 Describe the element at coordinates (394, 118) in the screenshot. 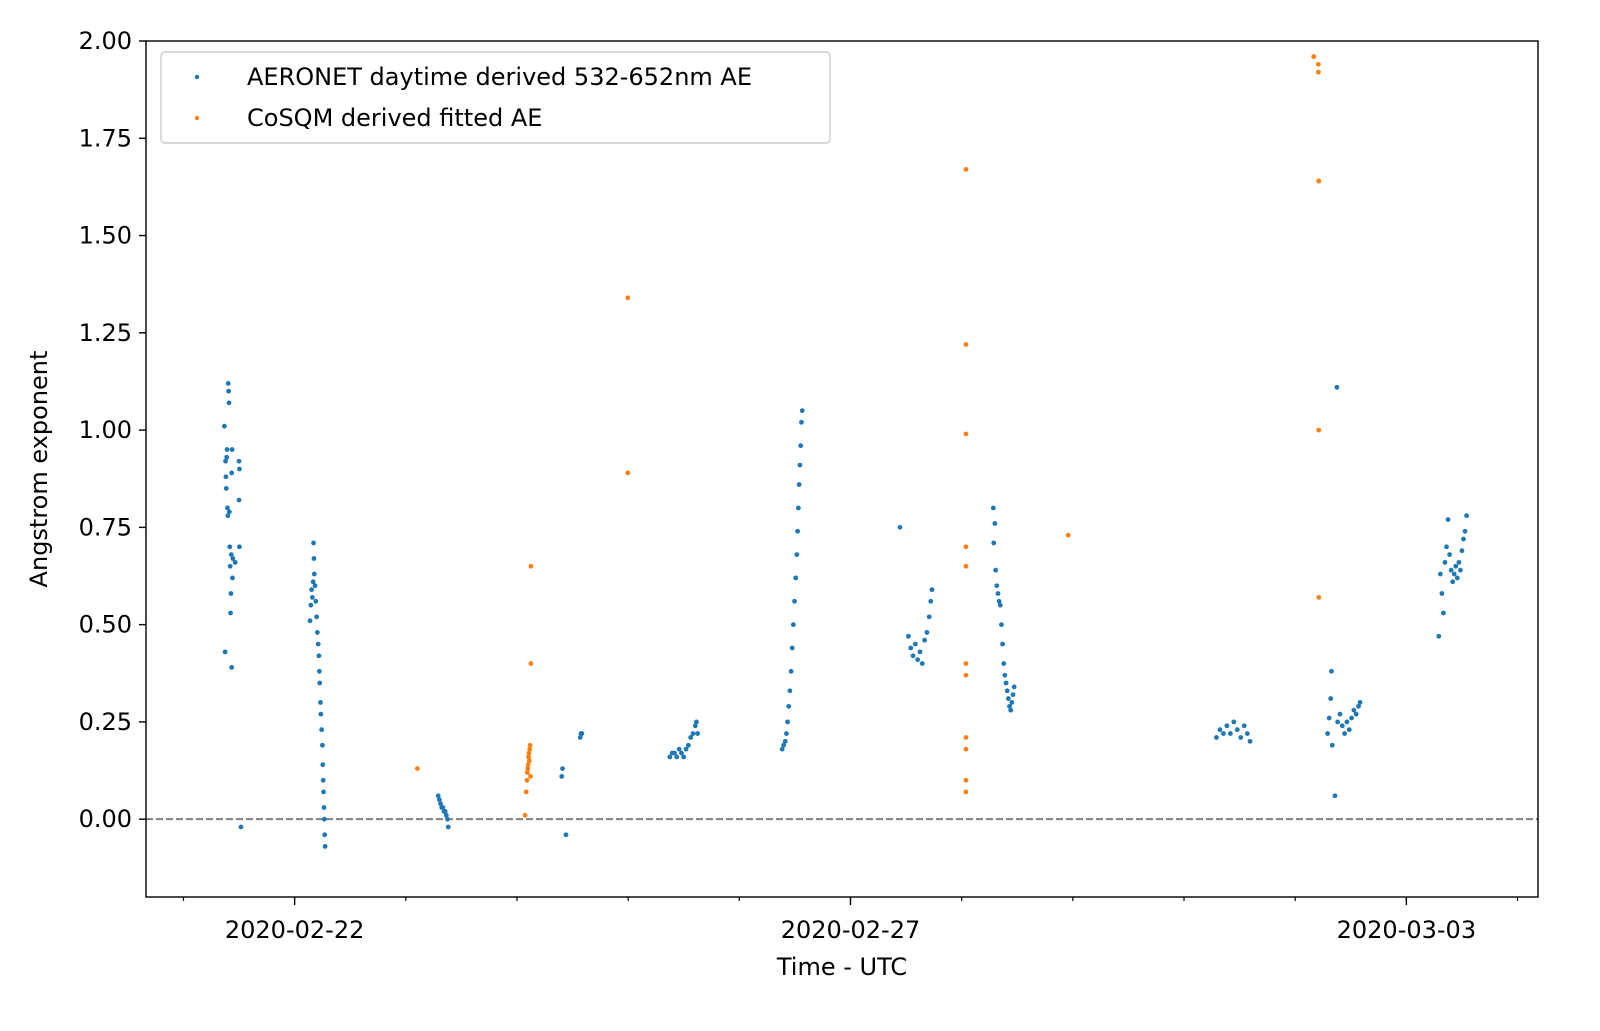

I see `legend-entry-cosqm: CoSQM derived fitted AE` at that location.